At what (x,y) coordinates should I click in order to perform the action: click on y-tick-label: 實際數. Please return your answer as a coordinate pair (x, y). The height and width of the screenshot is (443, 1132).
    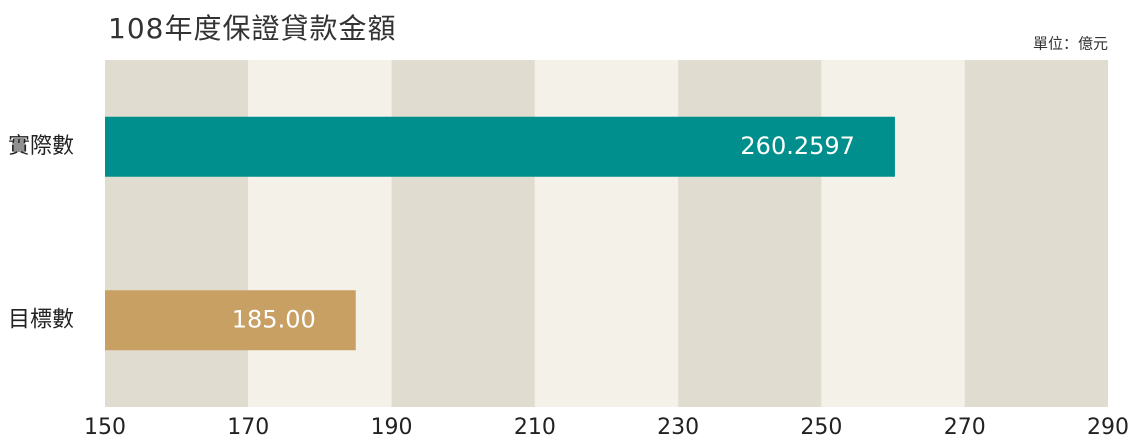
    Looking at the image, I should click on (41, 146).